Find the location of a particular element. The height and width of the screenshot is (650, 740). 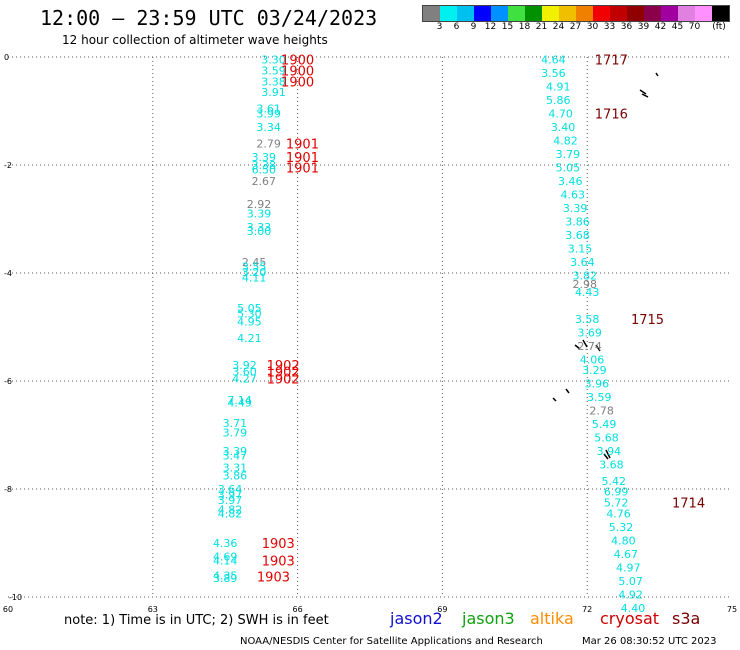

data-point-label: 3.82 is located at coordinates (585, 276).